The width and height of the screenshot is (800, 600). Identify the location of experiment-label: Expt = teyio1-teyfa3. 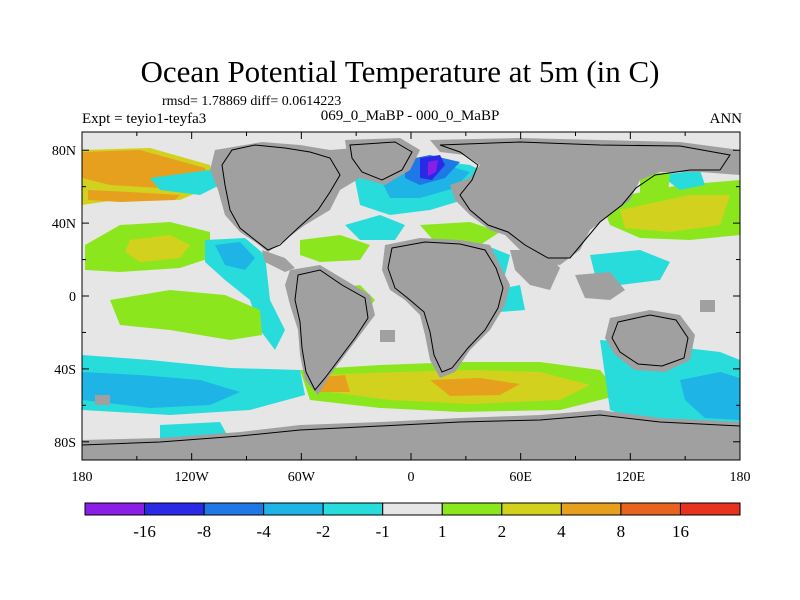
(144, 119).